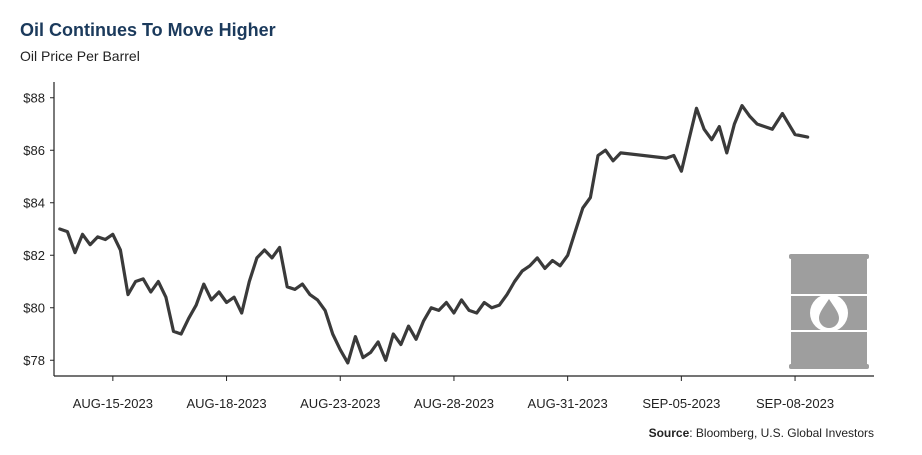  What do you see at coordinates (34, 97) in the screenshot?
I see `y-tick-label: $88` at bounding box center [34, 97].